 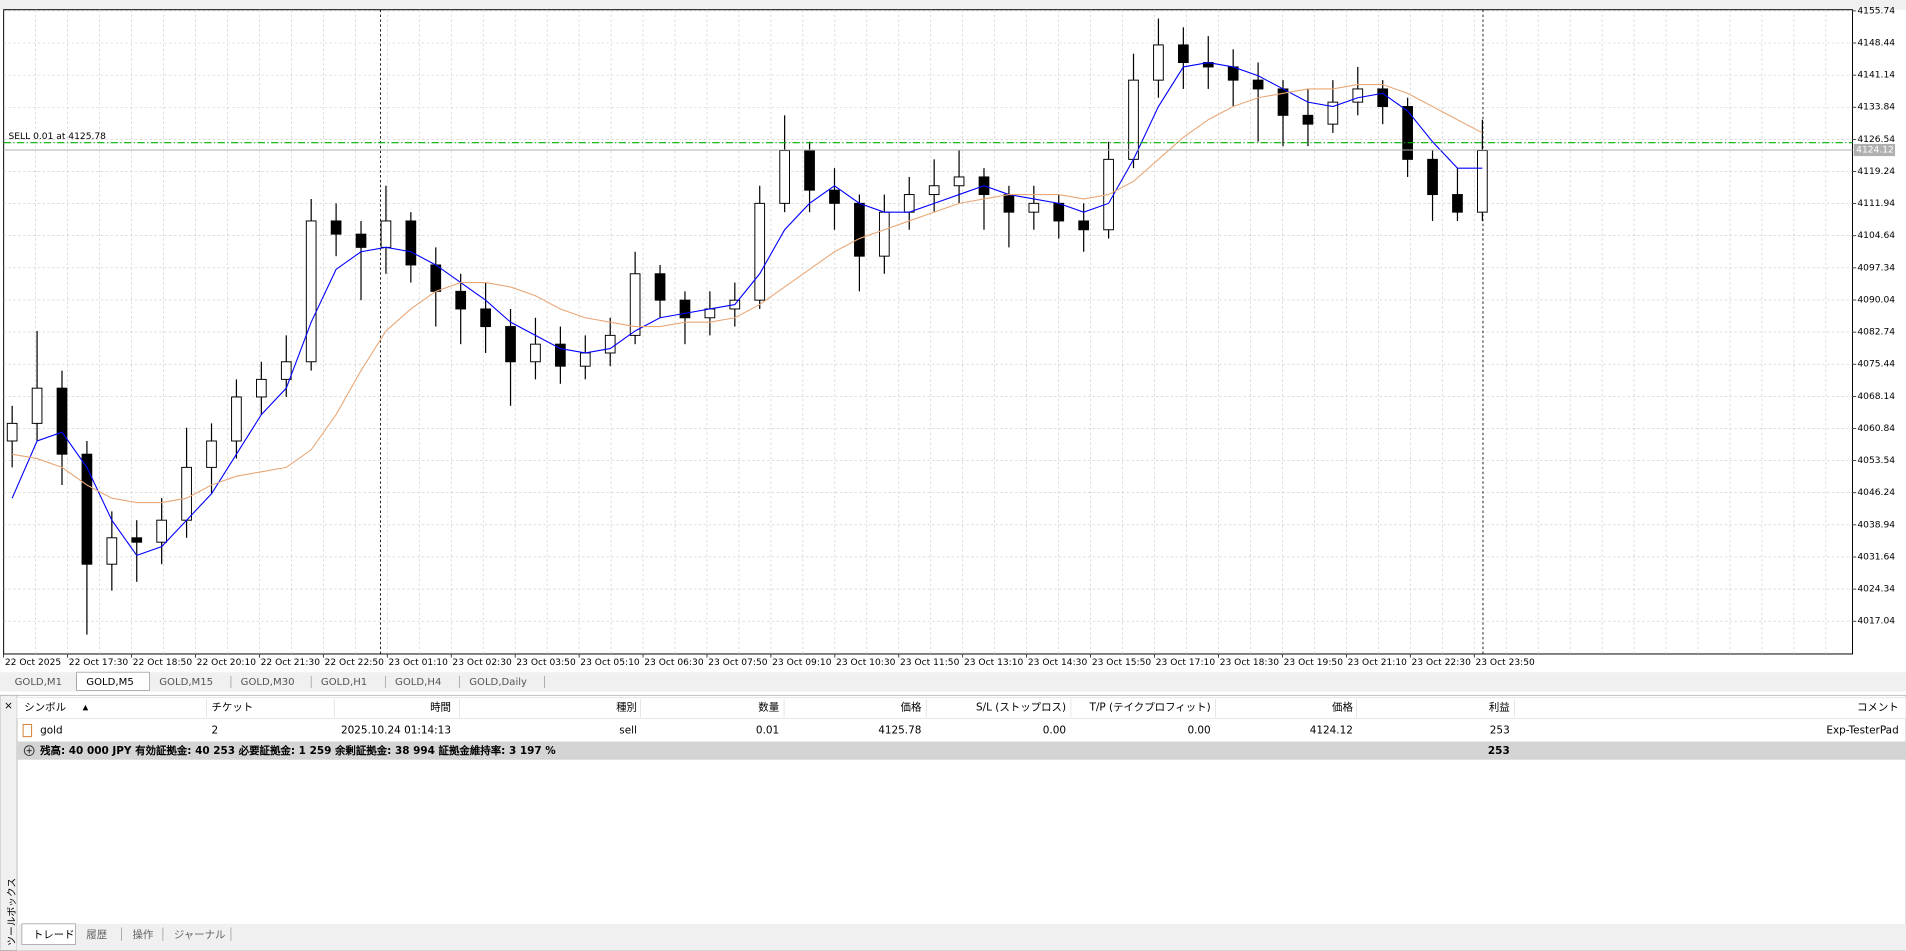 What do you see at coordinates (33, 663) in the screenshot?
I see `x-tick-label: 22 Oct 2025` at bounding box center [33, 663].